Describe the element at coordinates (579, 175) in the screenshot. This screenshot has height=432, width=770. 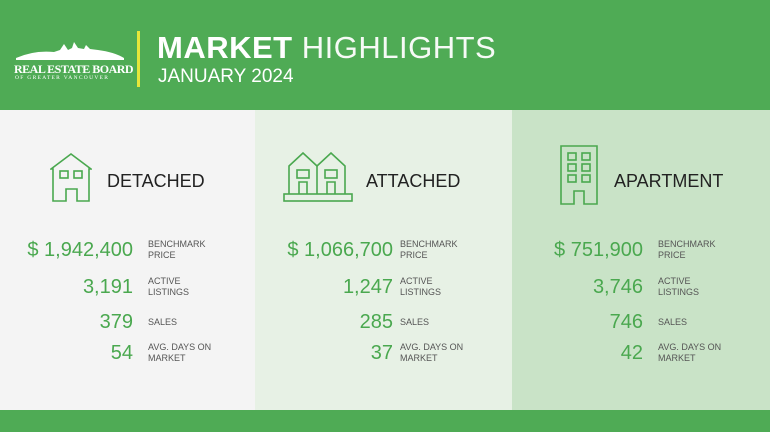
I see `apartment-building-icon` at that location.